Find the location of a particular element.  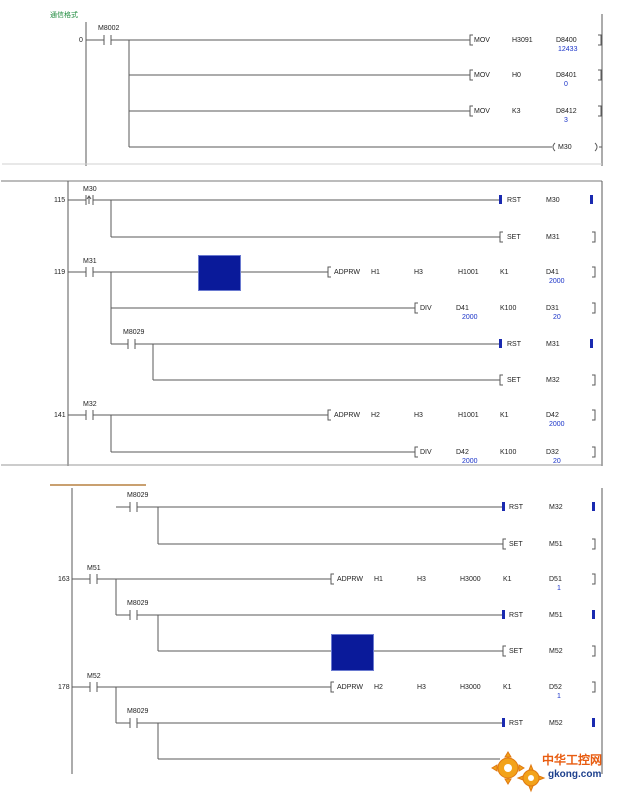

monitor-value: 12433 is located at coordinates (568, 49).